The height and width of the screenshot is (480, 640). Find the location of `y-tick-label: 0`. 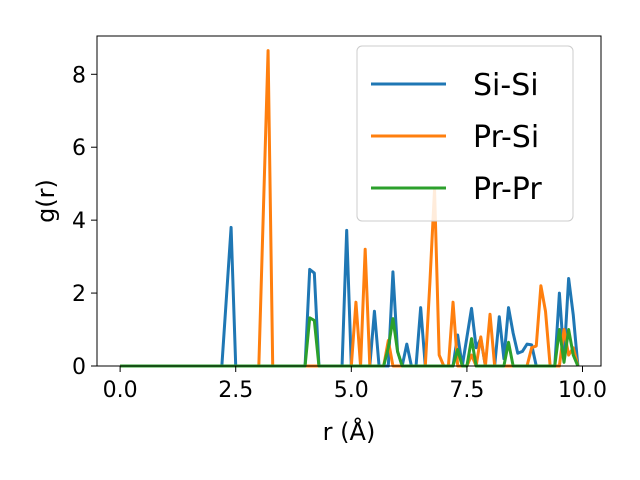

y-tick-label: 0 is located at coordinates (79, 367).